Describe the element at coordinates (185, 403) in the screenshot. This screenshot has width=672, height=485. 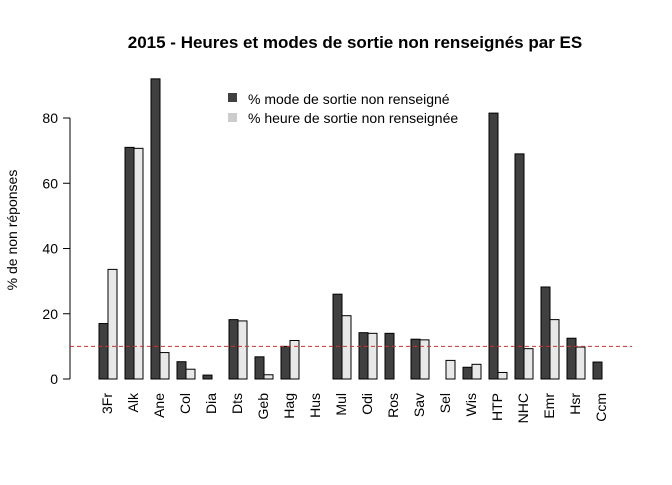
I see `x-tick-label-Col: Col` at that location.